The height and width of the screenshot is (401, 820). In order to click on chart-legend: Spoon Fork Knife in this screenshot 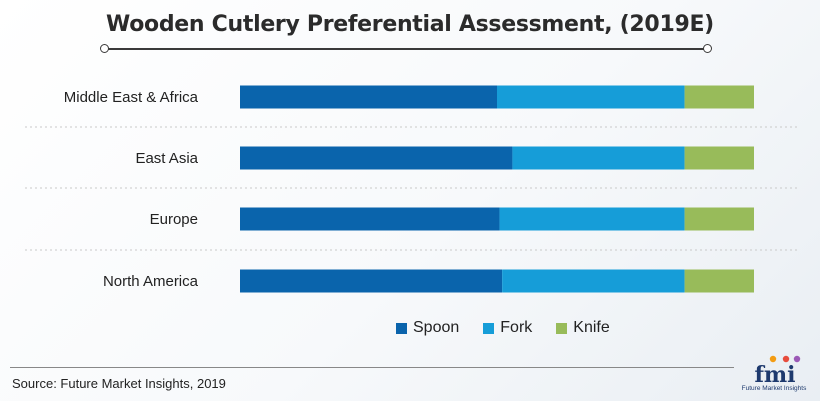, I will do `click(503, 328)`.